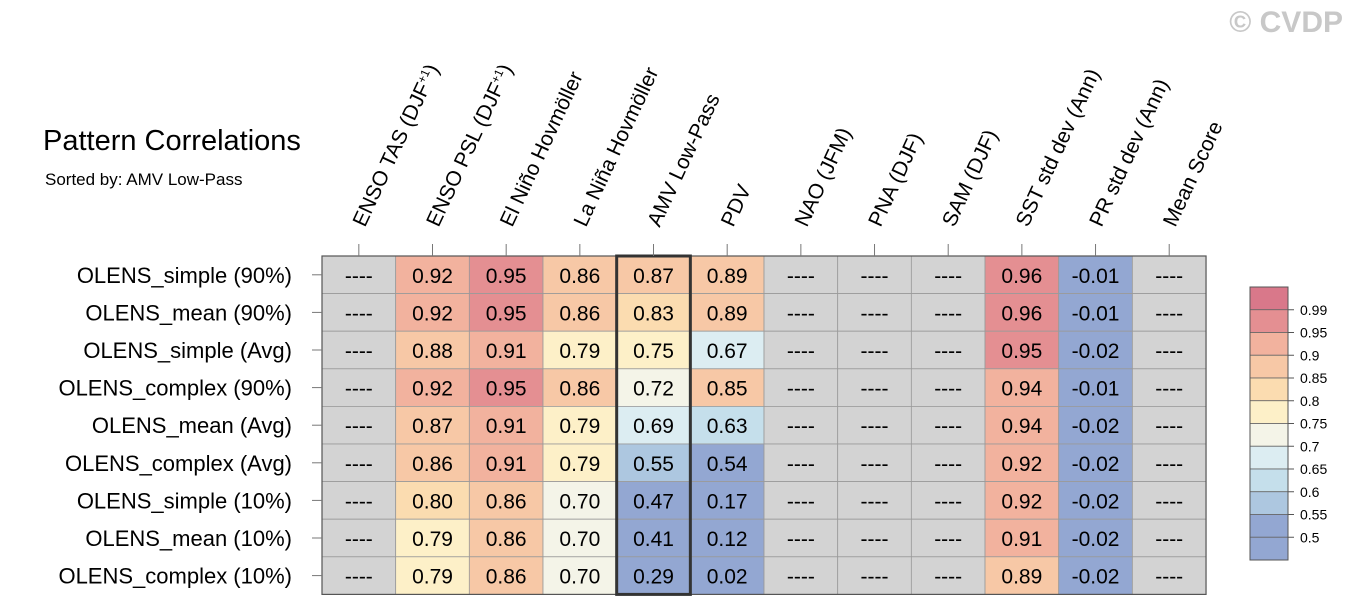  Describe the element at coordinates (727, 389) in the screenshot. I see `cell-value: 0.85` at that location.